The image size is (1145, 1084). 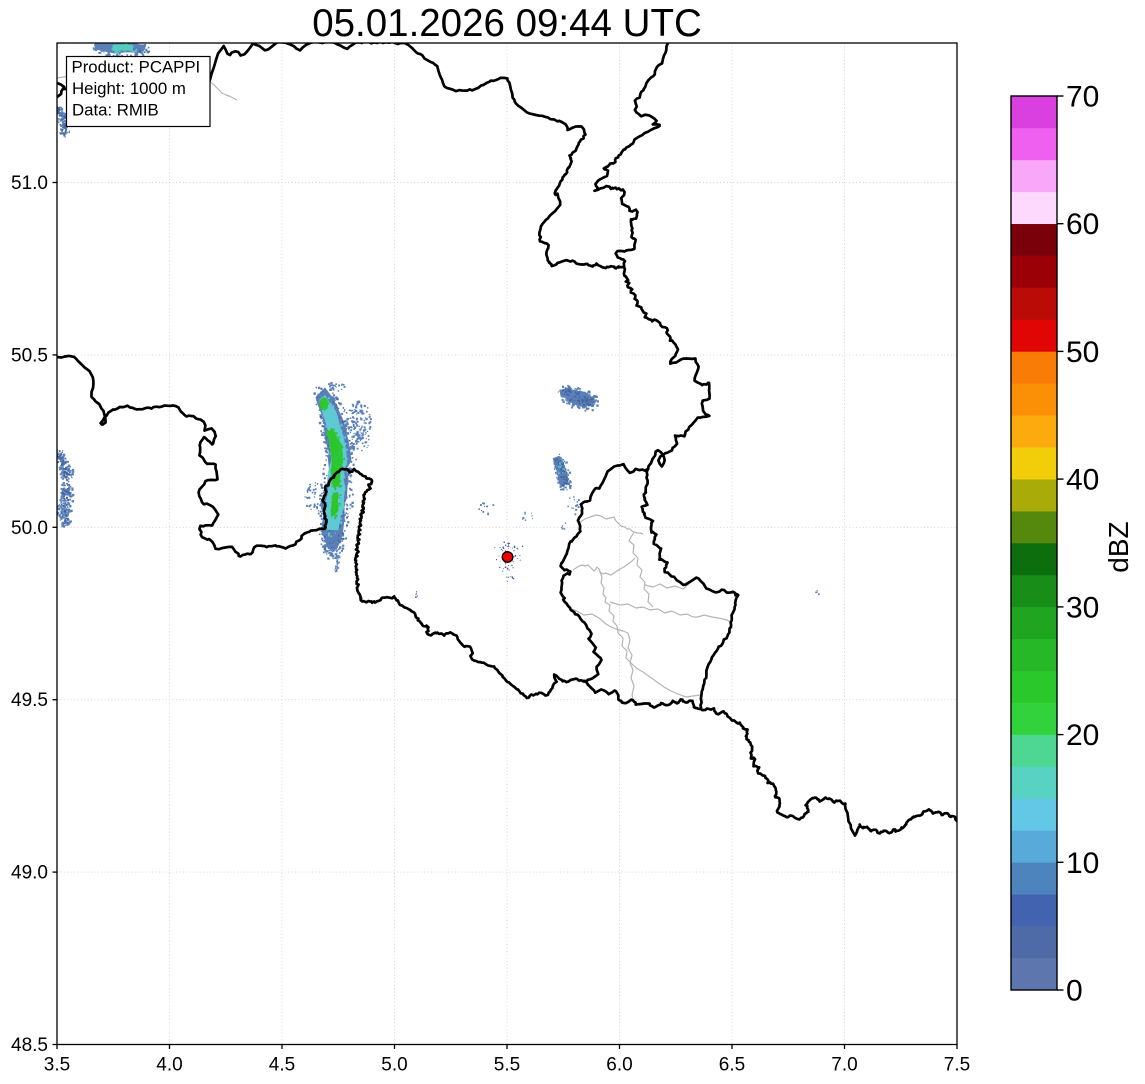 I want to click on svg-text: 4.5, so click(x=282, y=1065).